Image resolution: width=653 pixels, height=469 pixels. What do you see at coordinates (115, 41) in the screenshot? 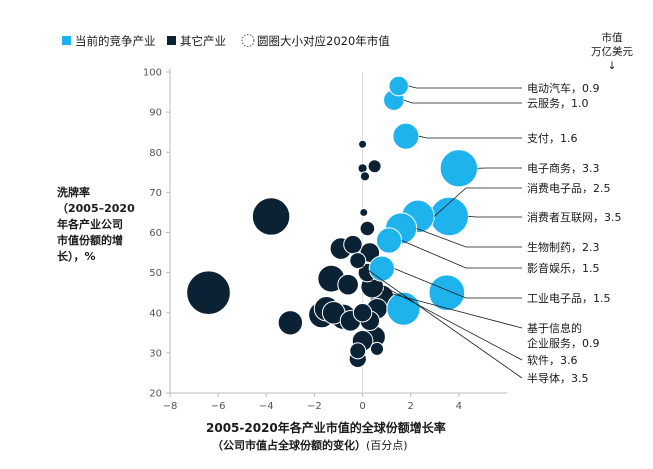
I see `legend-label-current: 当前的竞争产业` at bounding box center [115, 41].